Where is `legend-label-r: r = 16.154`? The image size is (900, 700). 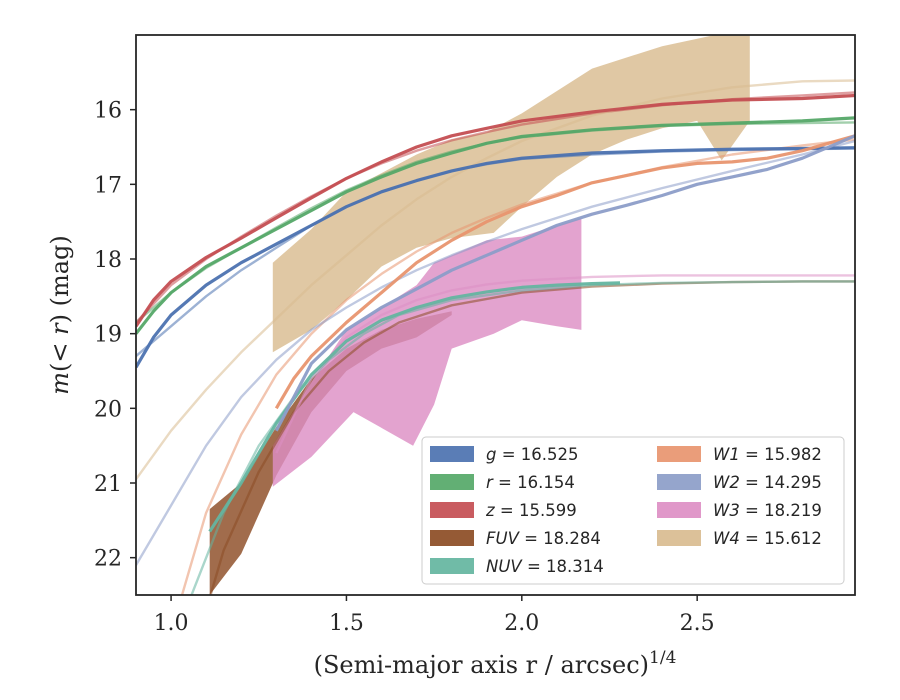
legend-label-r: r = 16.154 is located at coordinates (530, 482).